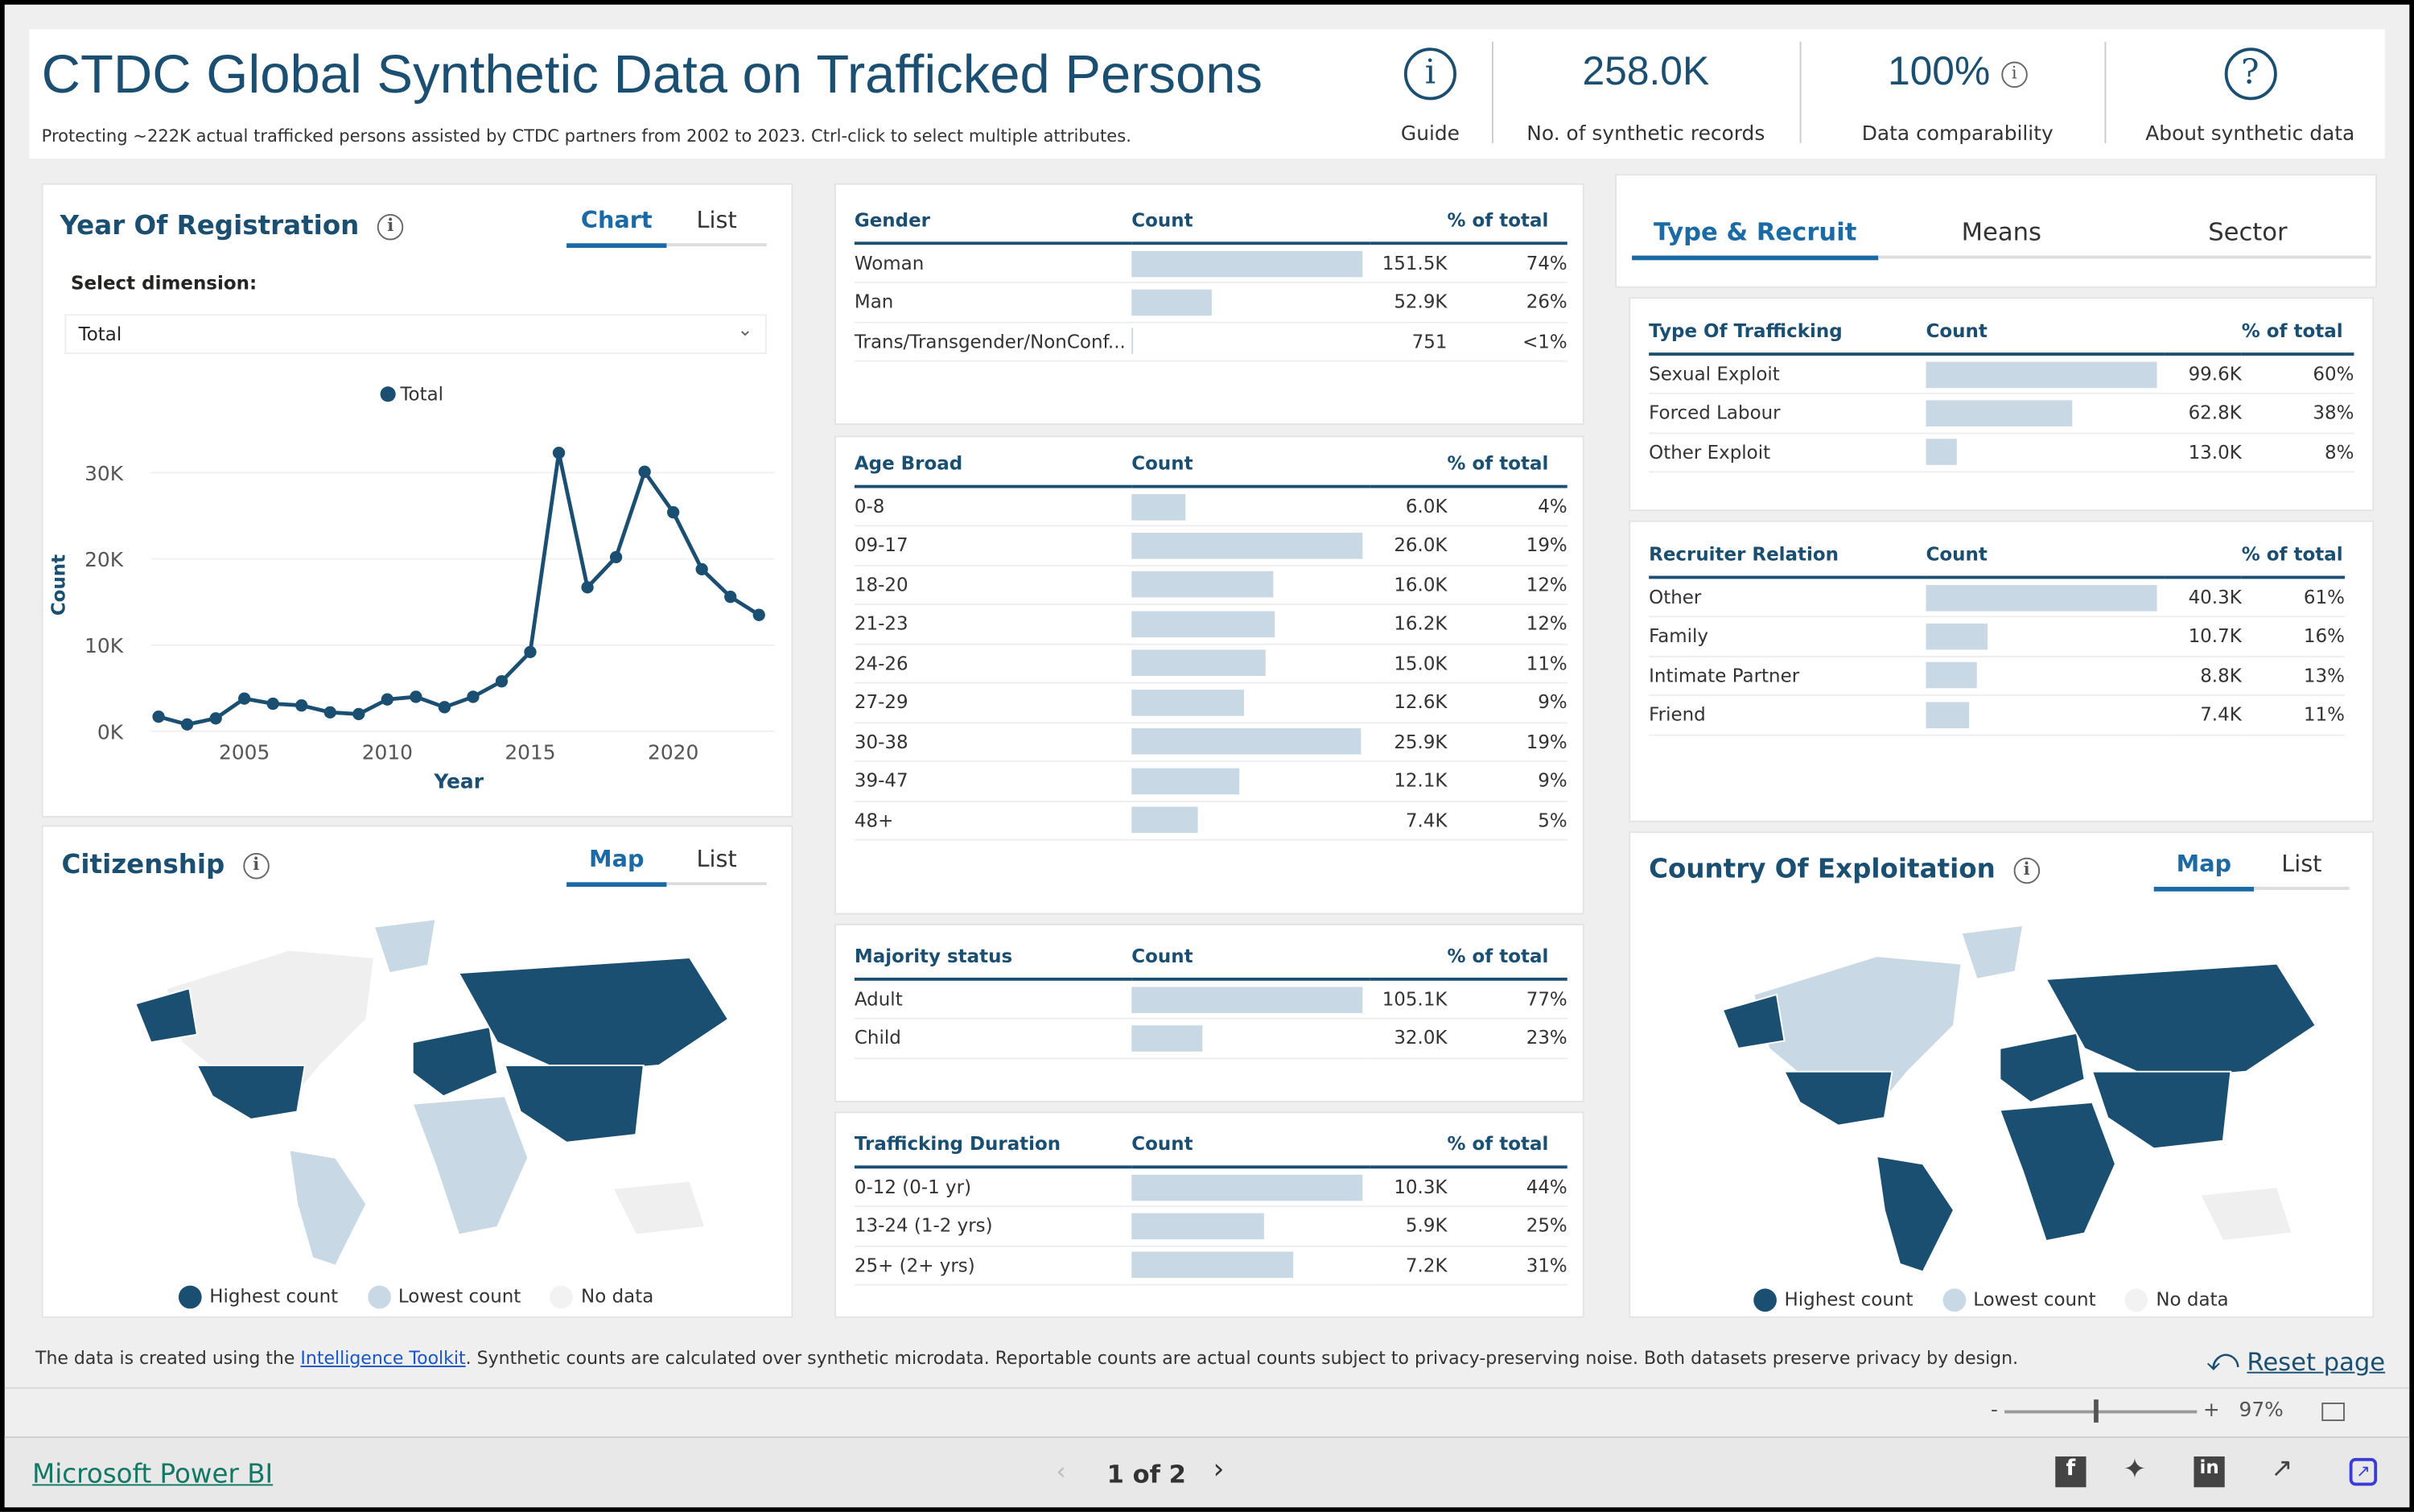 This screenshot has height=1512, width=2414. What do you see at coordinates (2002, 452) in the screenshot?
I see `table-row: Other Exploit 13.0K 8%` at bounding box center [2002, 452].